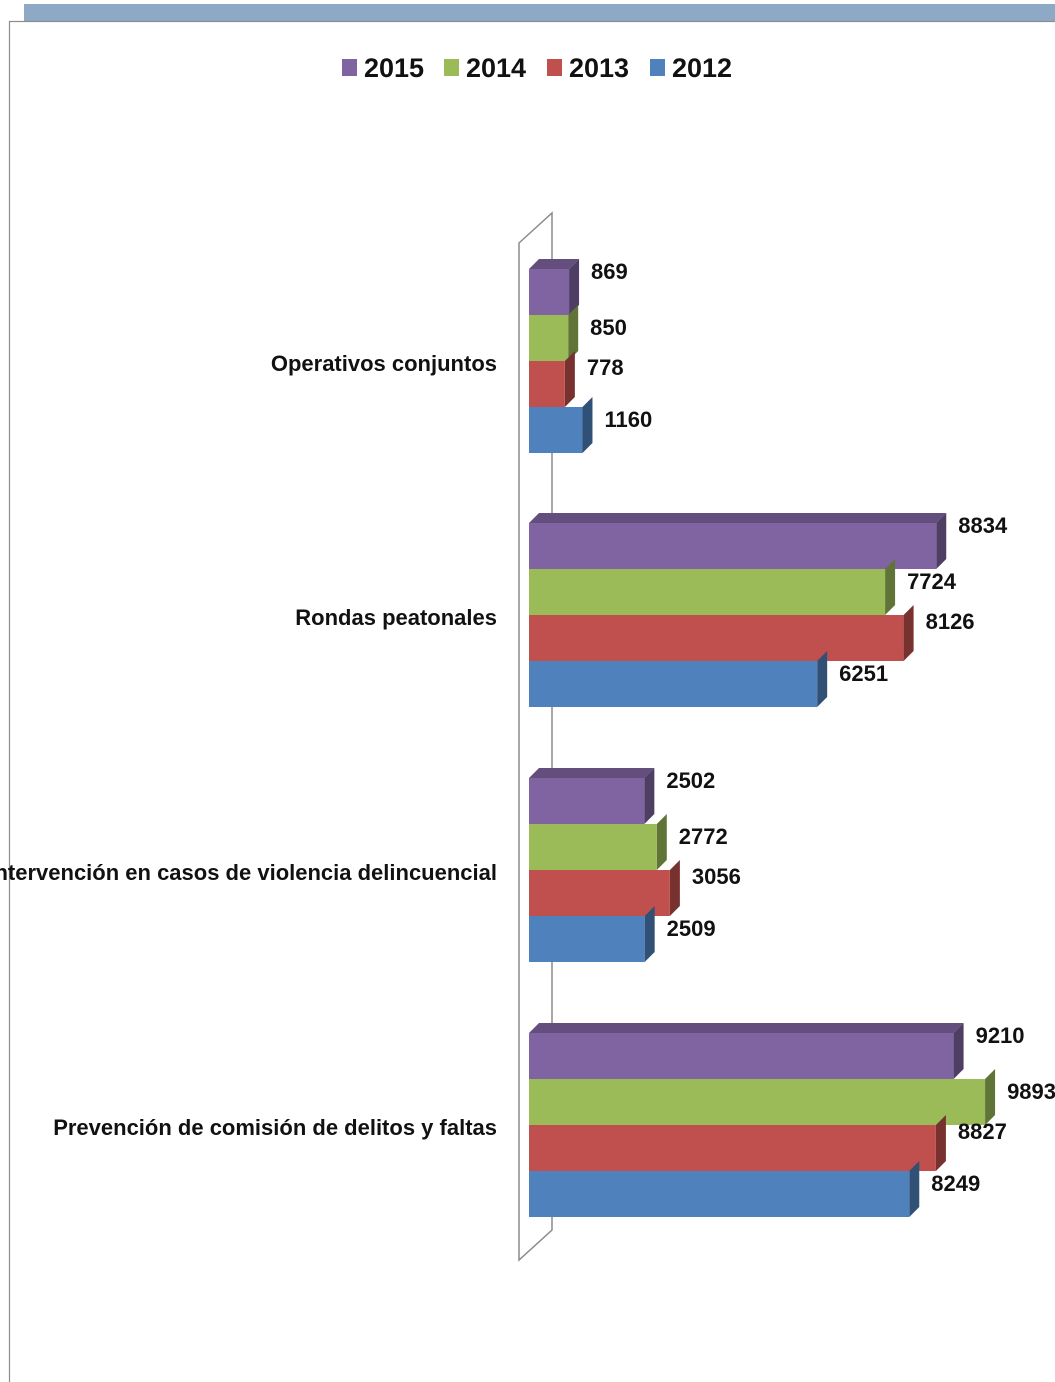  I want to click on value-label-operativos-conjuntos-2012: 1160, so click(628, 419).